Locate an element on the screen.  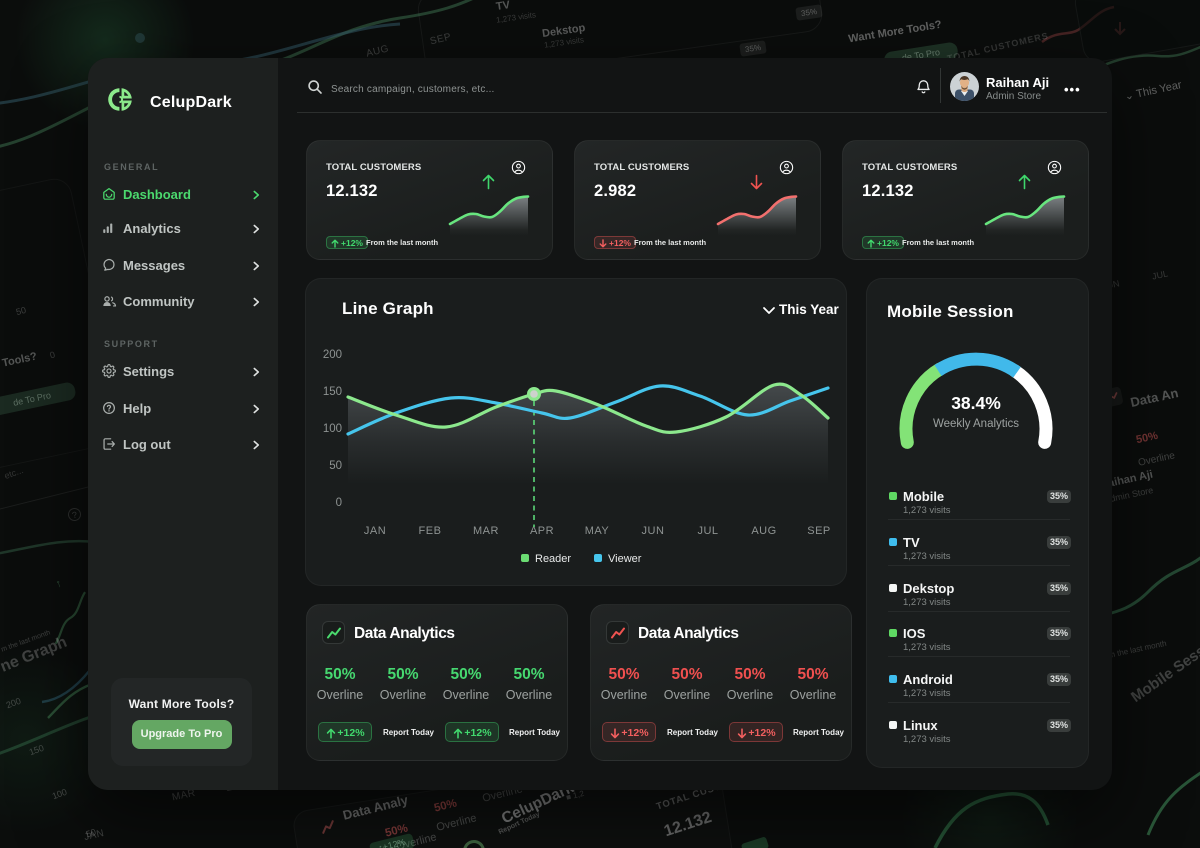
svg-text: 0 is located at coordinates (339, 503).